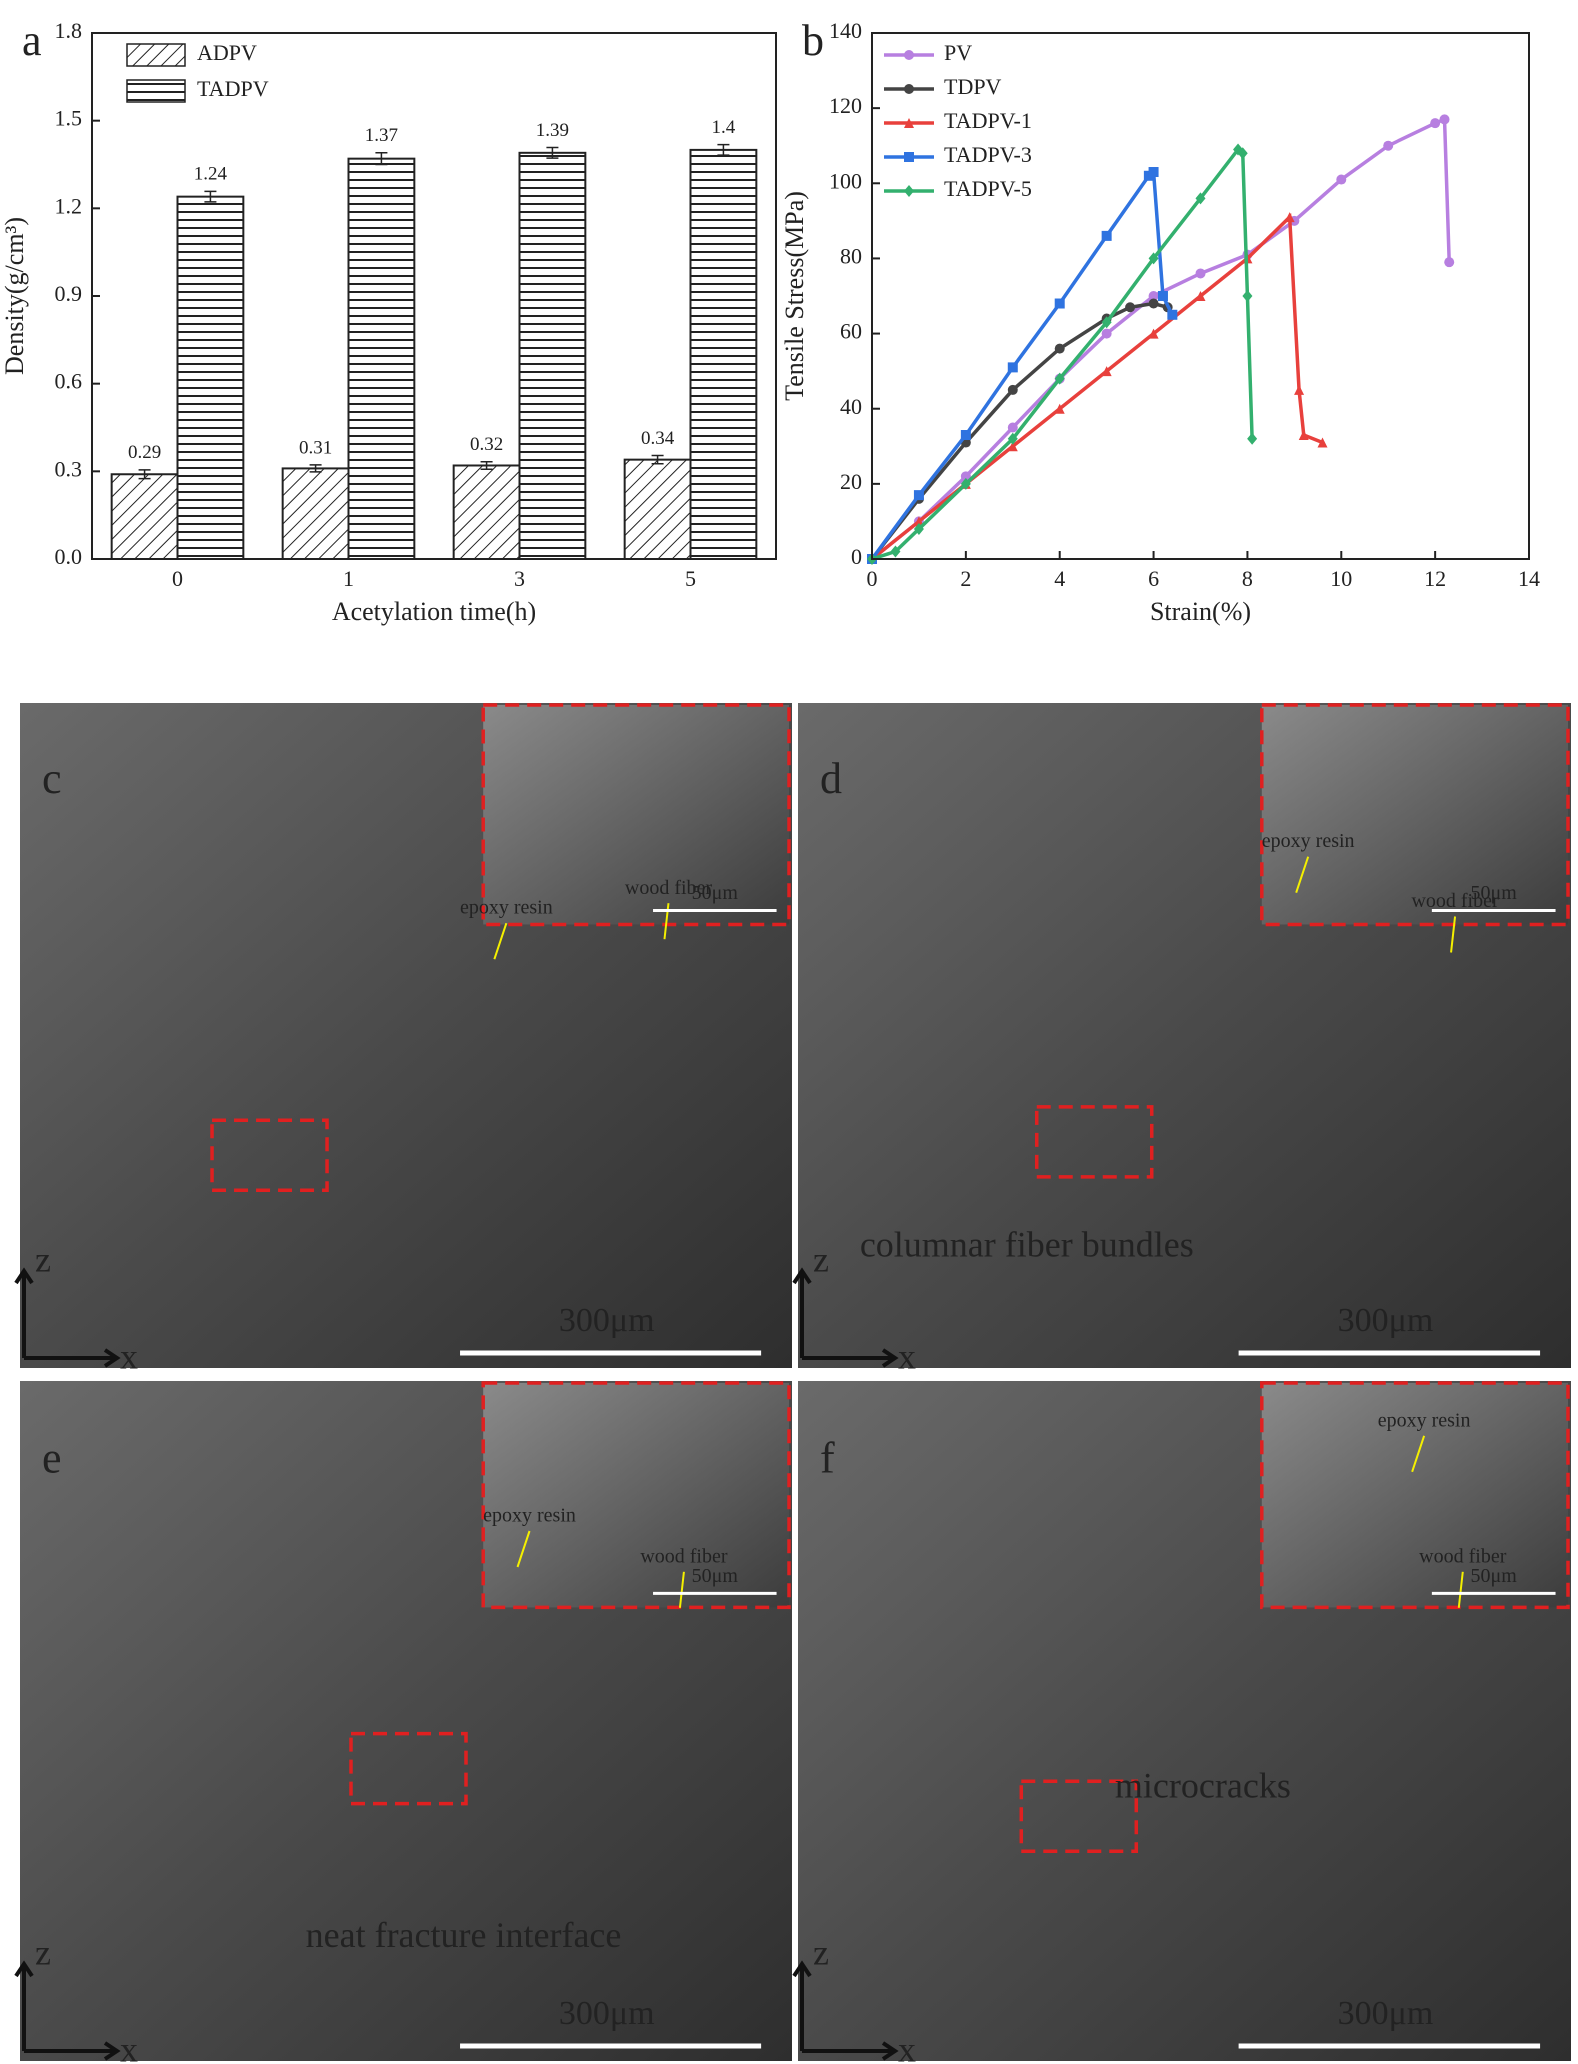 Image resolution: width=1578 pixels, height=2064 pixels. I want to click on y-tick-label: 1.5, so click(69, 118).